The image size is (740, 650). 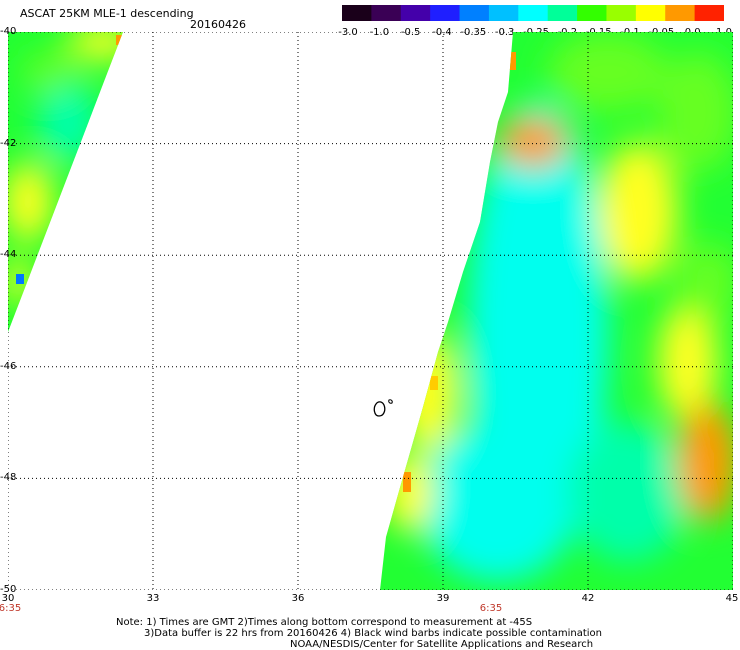 What do you see at coordinates (732, 598) in the screenshot?
I see `longitude-label: 45` at bounding box center [732, 598].